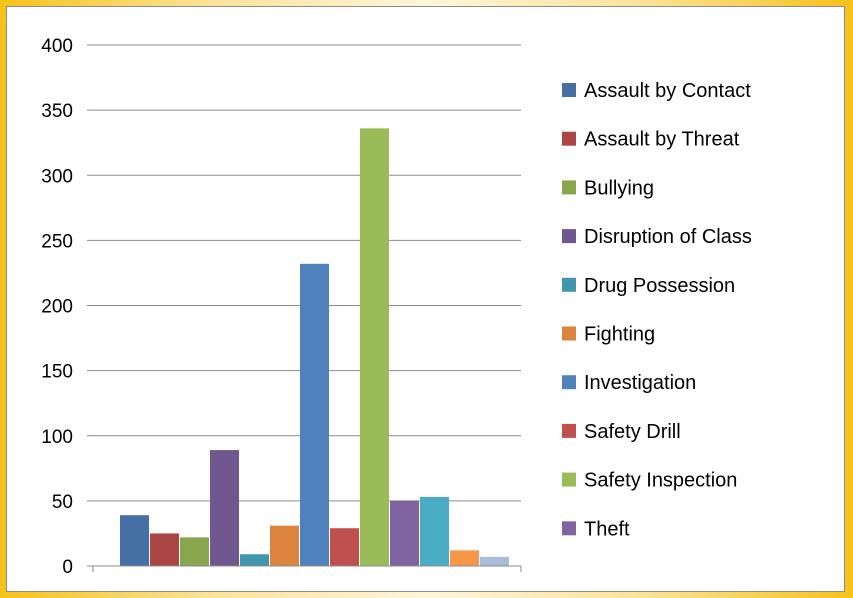 This screenshot has height=598, width=853. I want to click on y-tick-label: 300, so click(57, 176).